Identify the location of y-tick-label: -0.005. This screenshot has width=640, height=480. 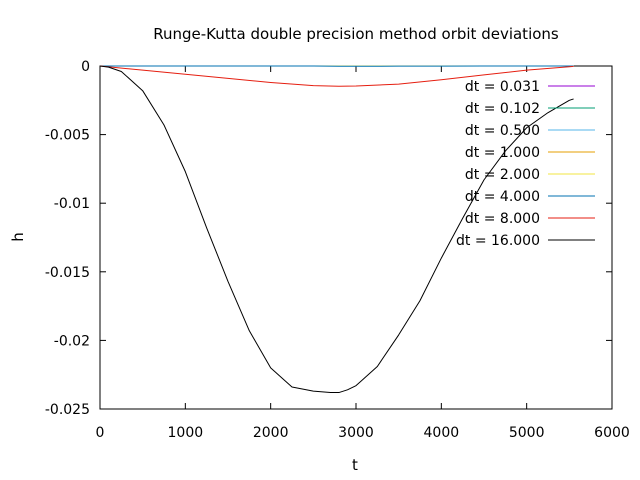
(67, 136).